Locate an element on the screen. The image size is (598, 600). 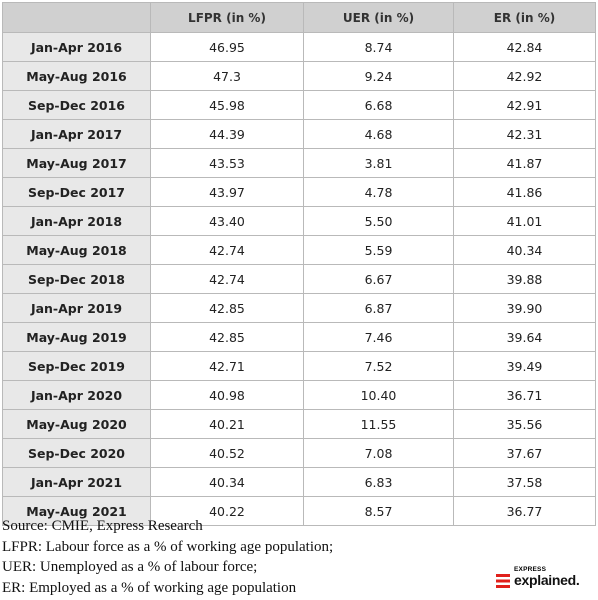
table-row: Sep-Dec 2018 42.74 6.67 39.88 is located at coordinates (299, 279).